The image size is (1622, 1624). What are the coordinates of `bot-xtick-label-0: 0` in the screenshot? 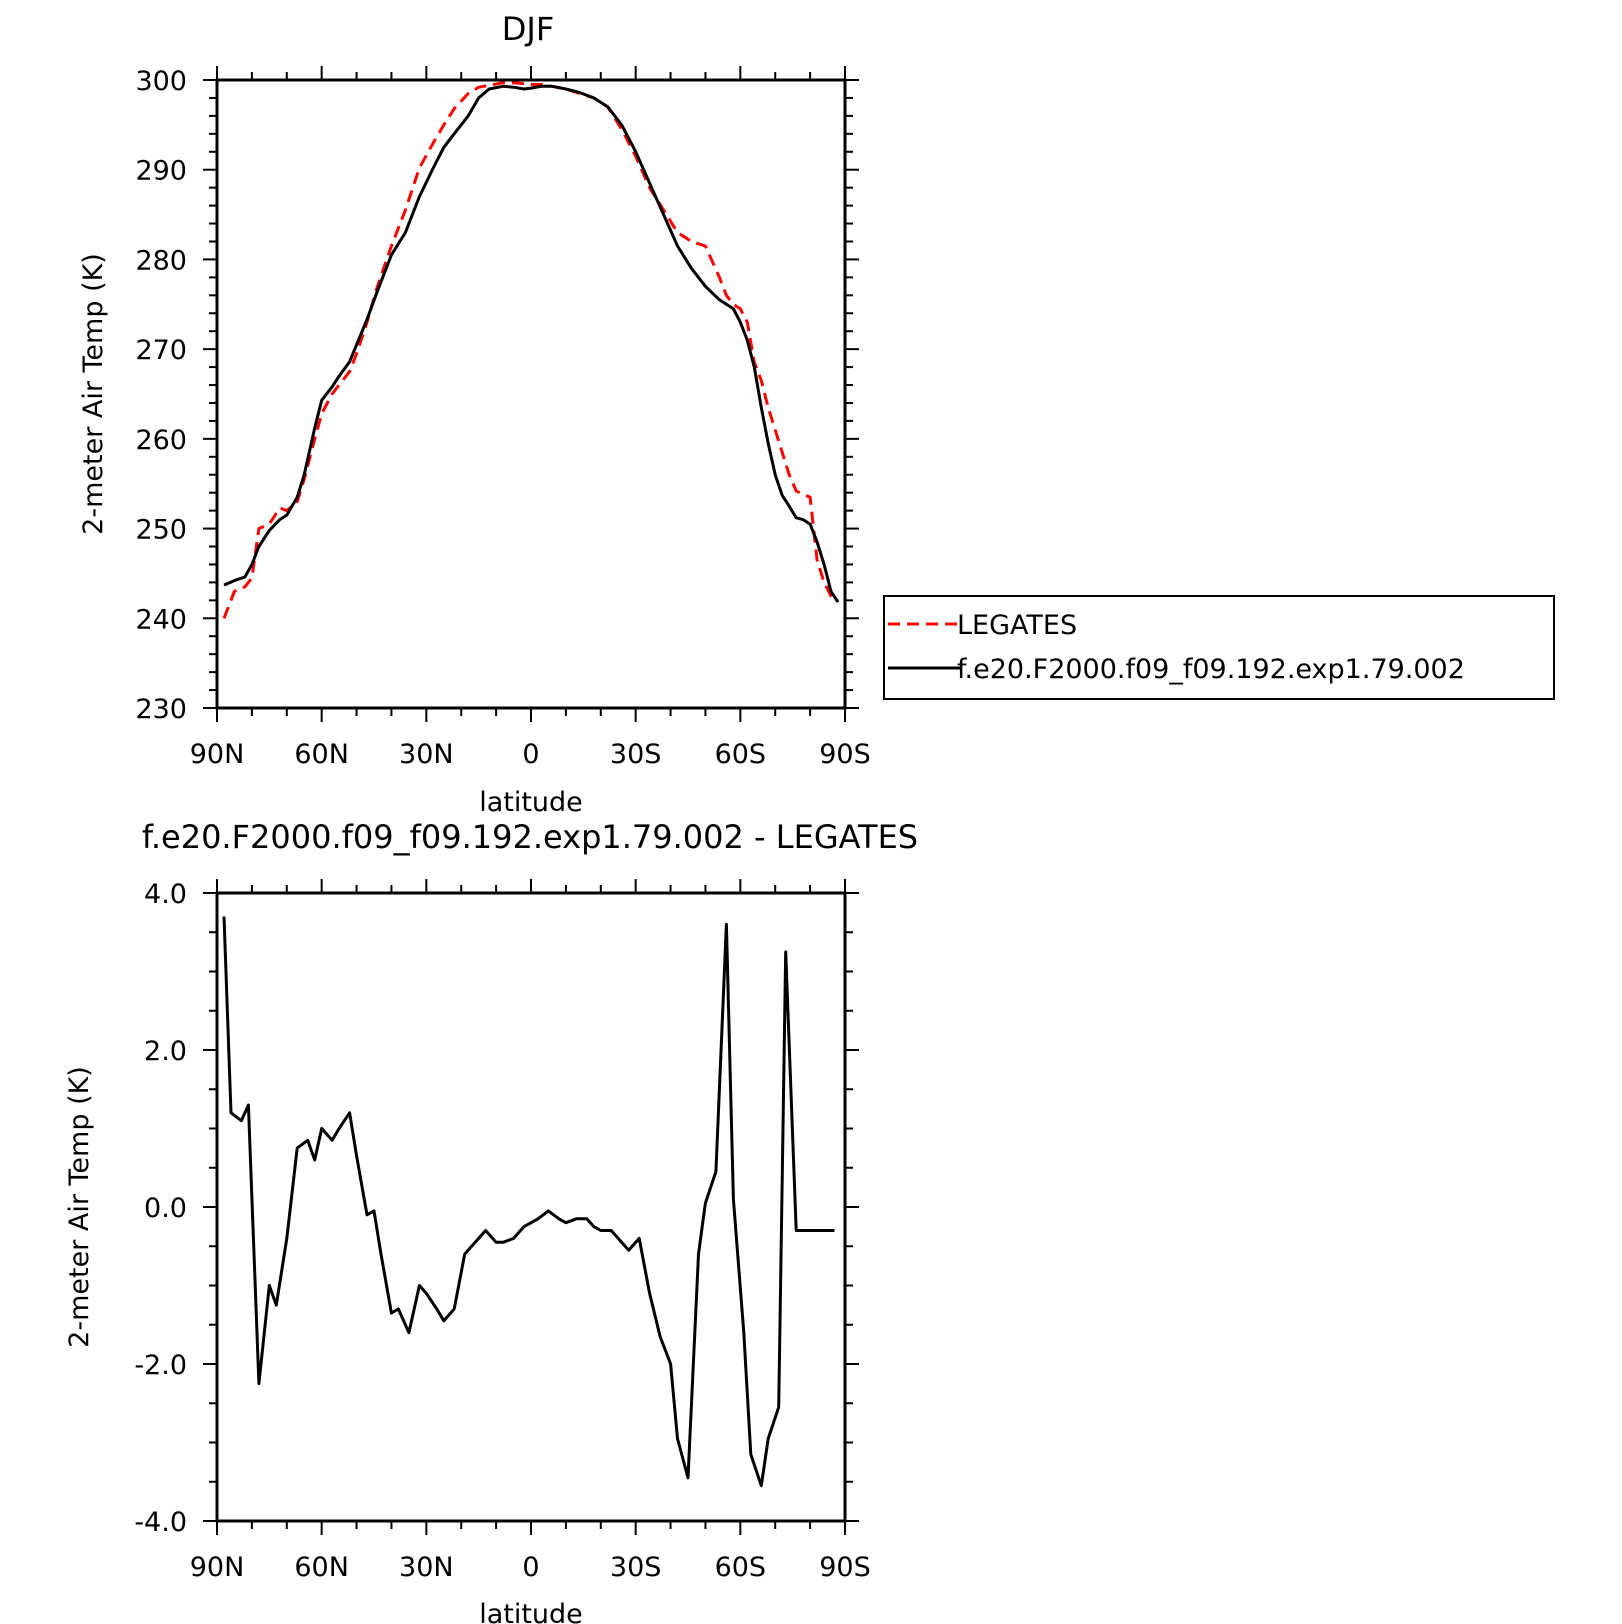 It's located at (530, 1567).